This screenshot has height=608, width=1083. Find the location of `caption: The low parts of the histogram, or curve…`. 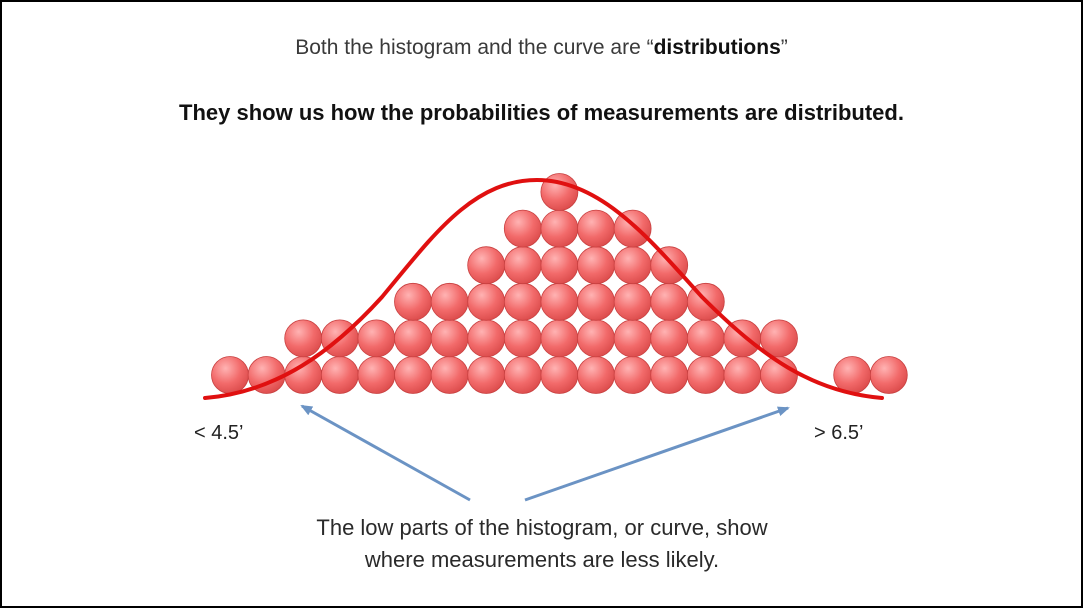

caption: The low parts of the histogram, or curve… is located at coordinates (542, 544).